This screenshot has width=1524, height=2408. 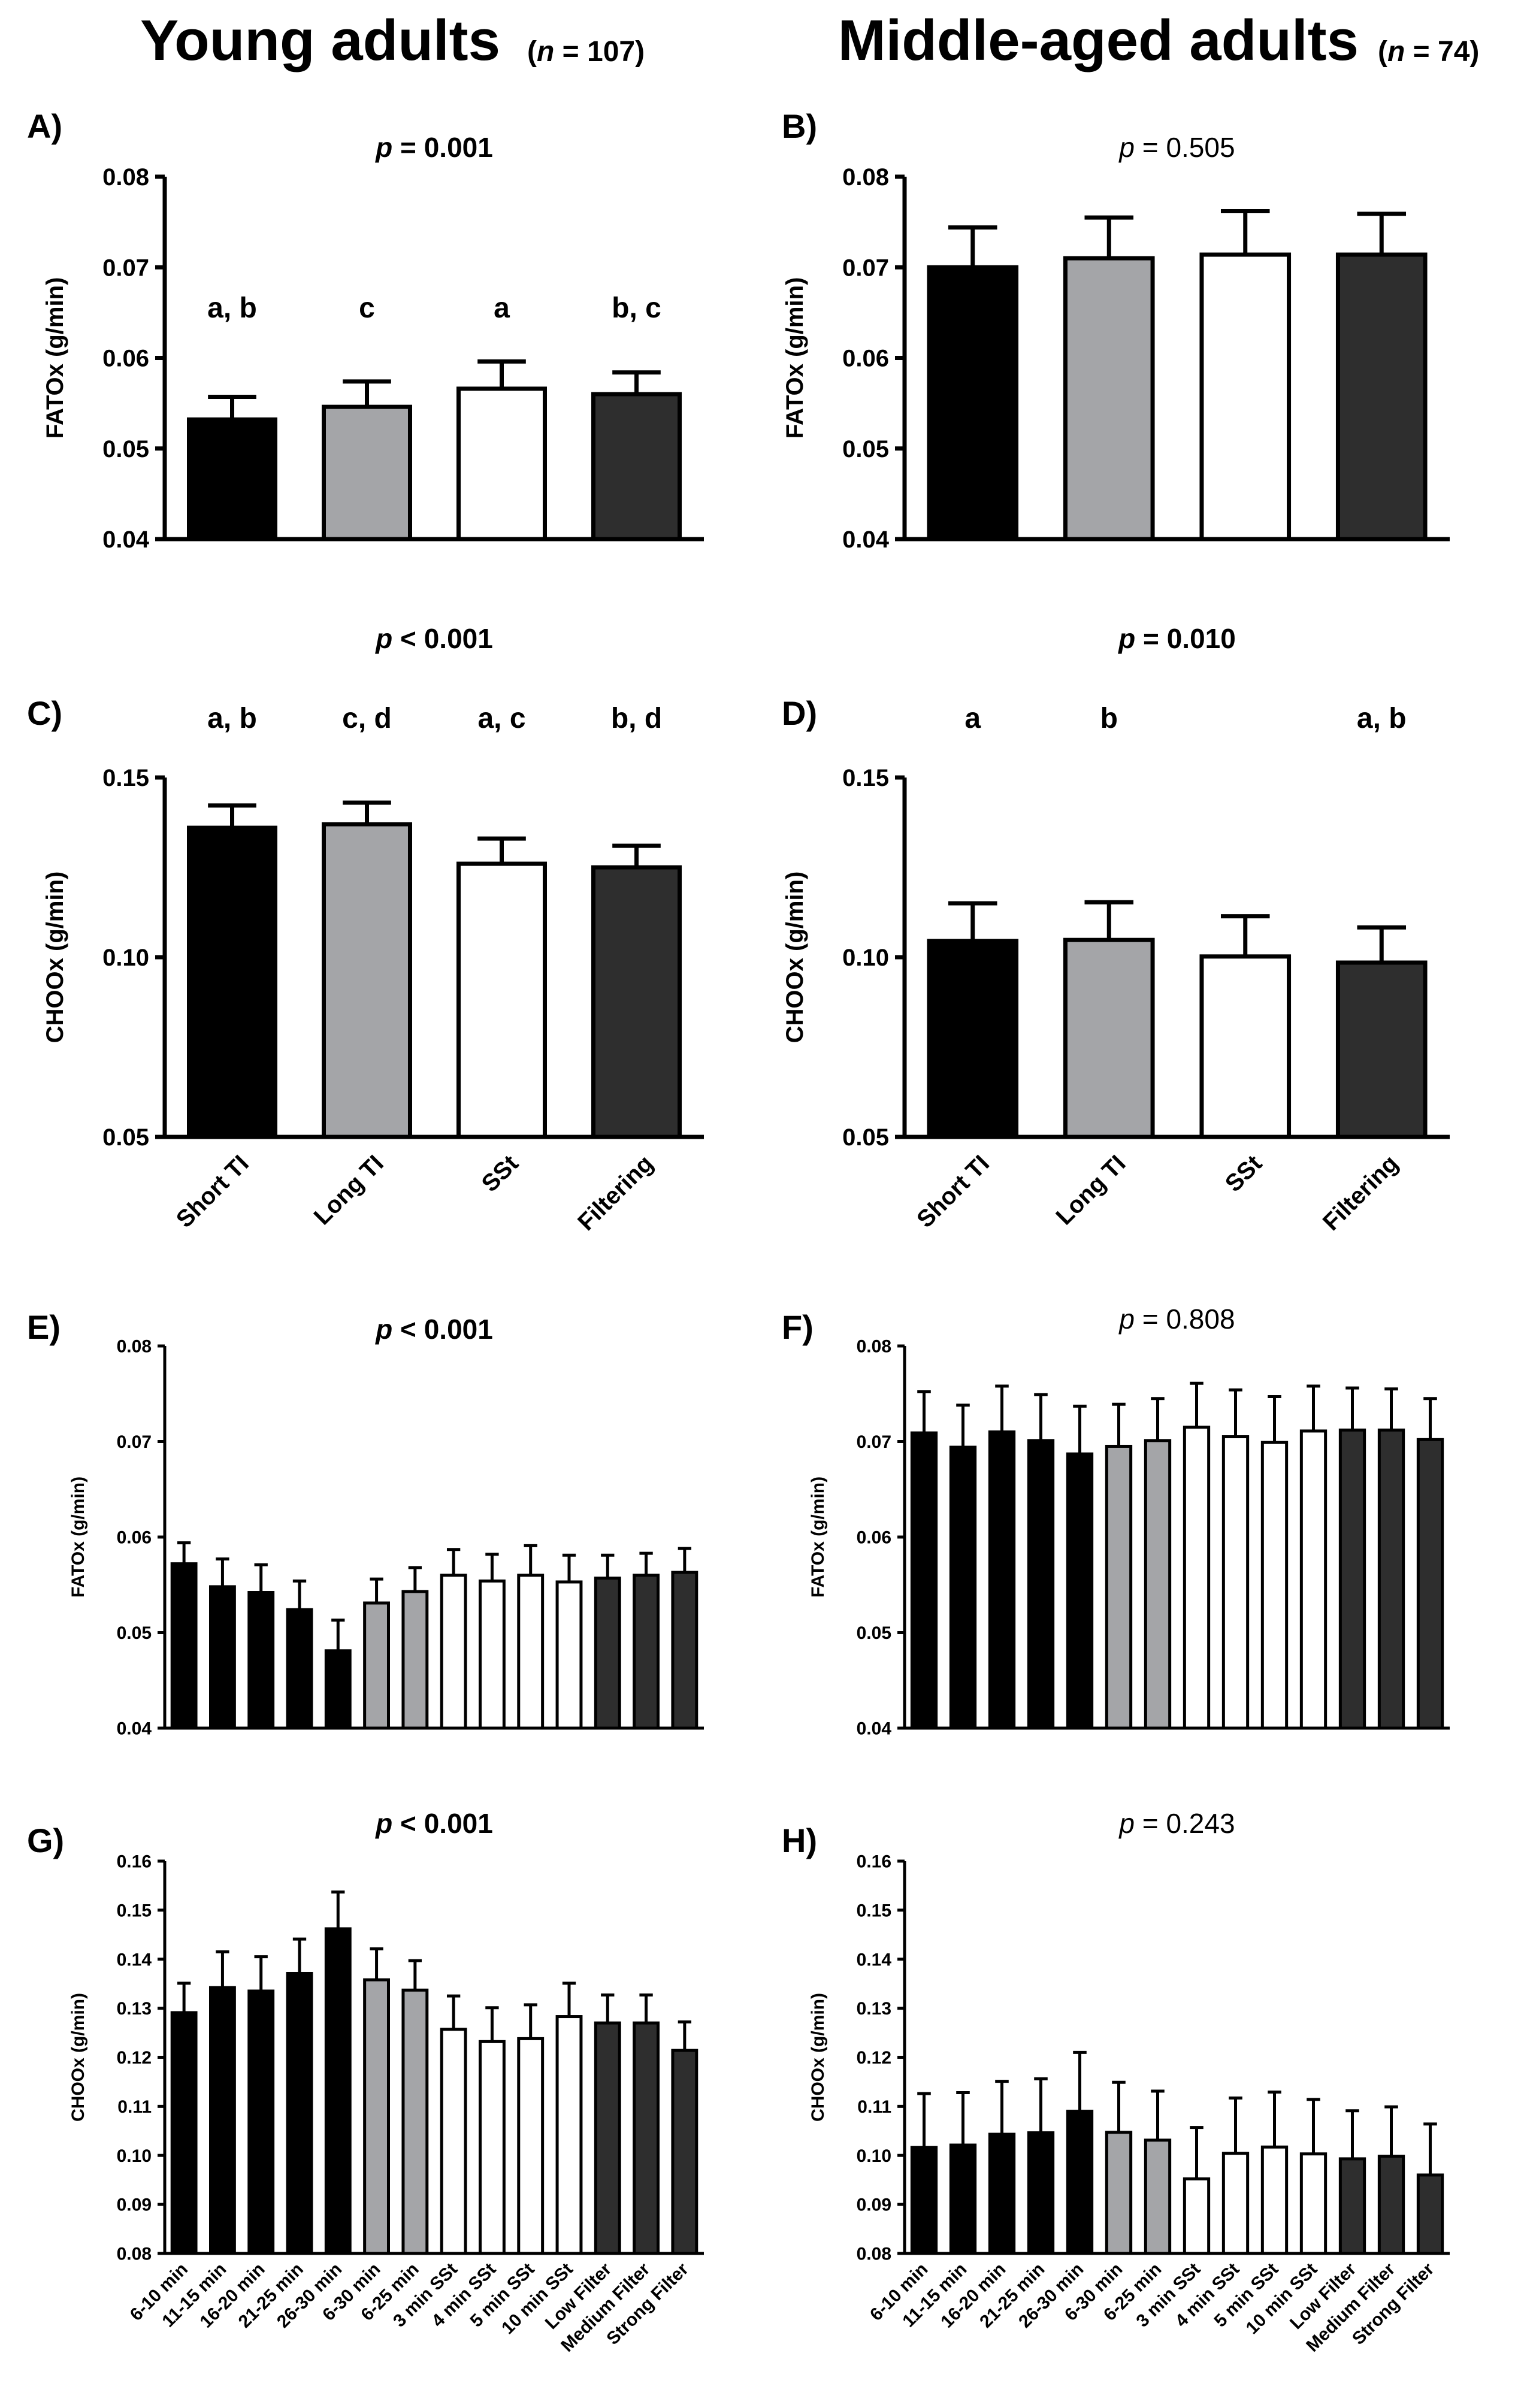 What do you see at coordinates (44, 126) in the screenshot?
I see `panel-label: A)` at bounding box center [44, 126].